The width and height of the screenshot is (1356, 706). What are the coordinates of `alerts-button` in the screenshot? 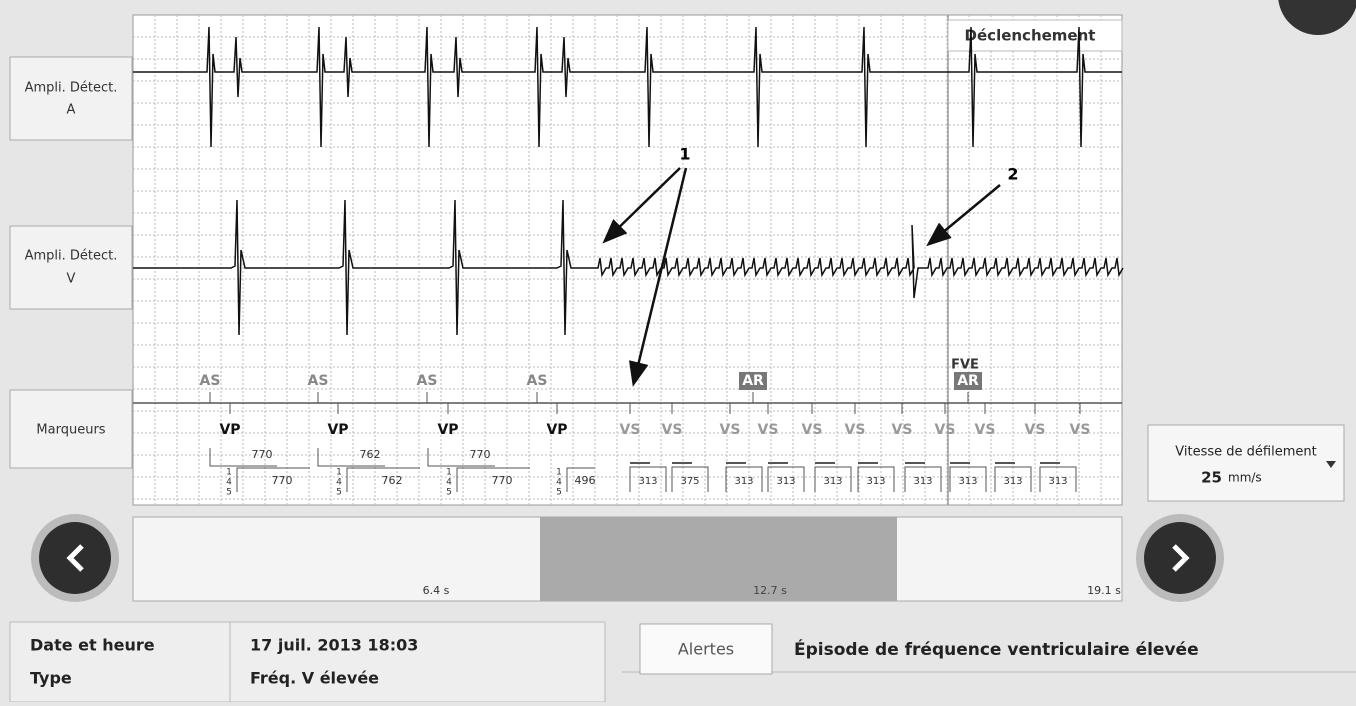 It's located at (706, 649).